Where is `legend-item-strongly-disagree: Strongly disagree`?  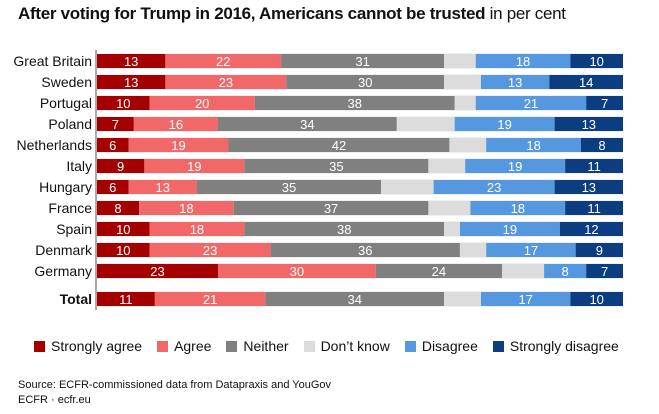 legend-item-strongly-disagree: Strongly disagree is located at coordinates (555, 346).